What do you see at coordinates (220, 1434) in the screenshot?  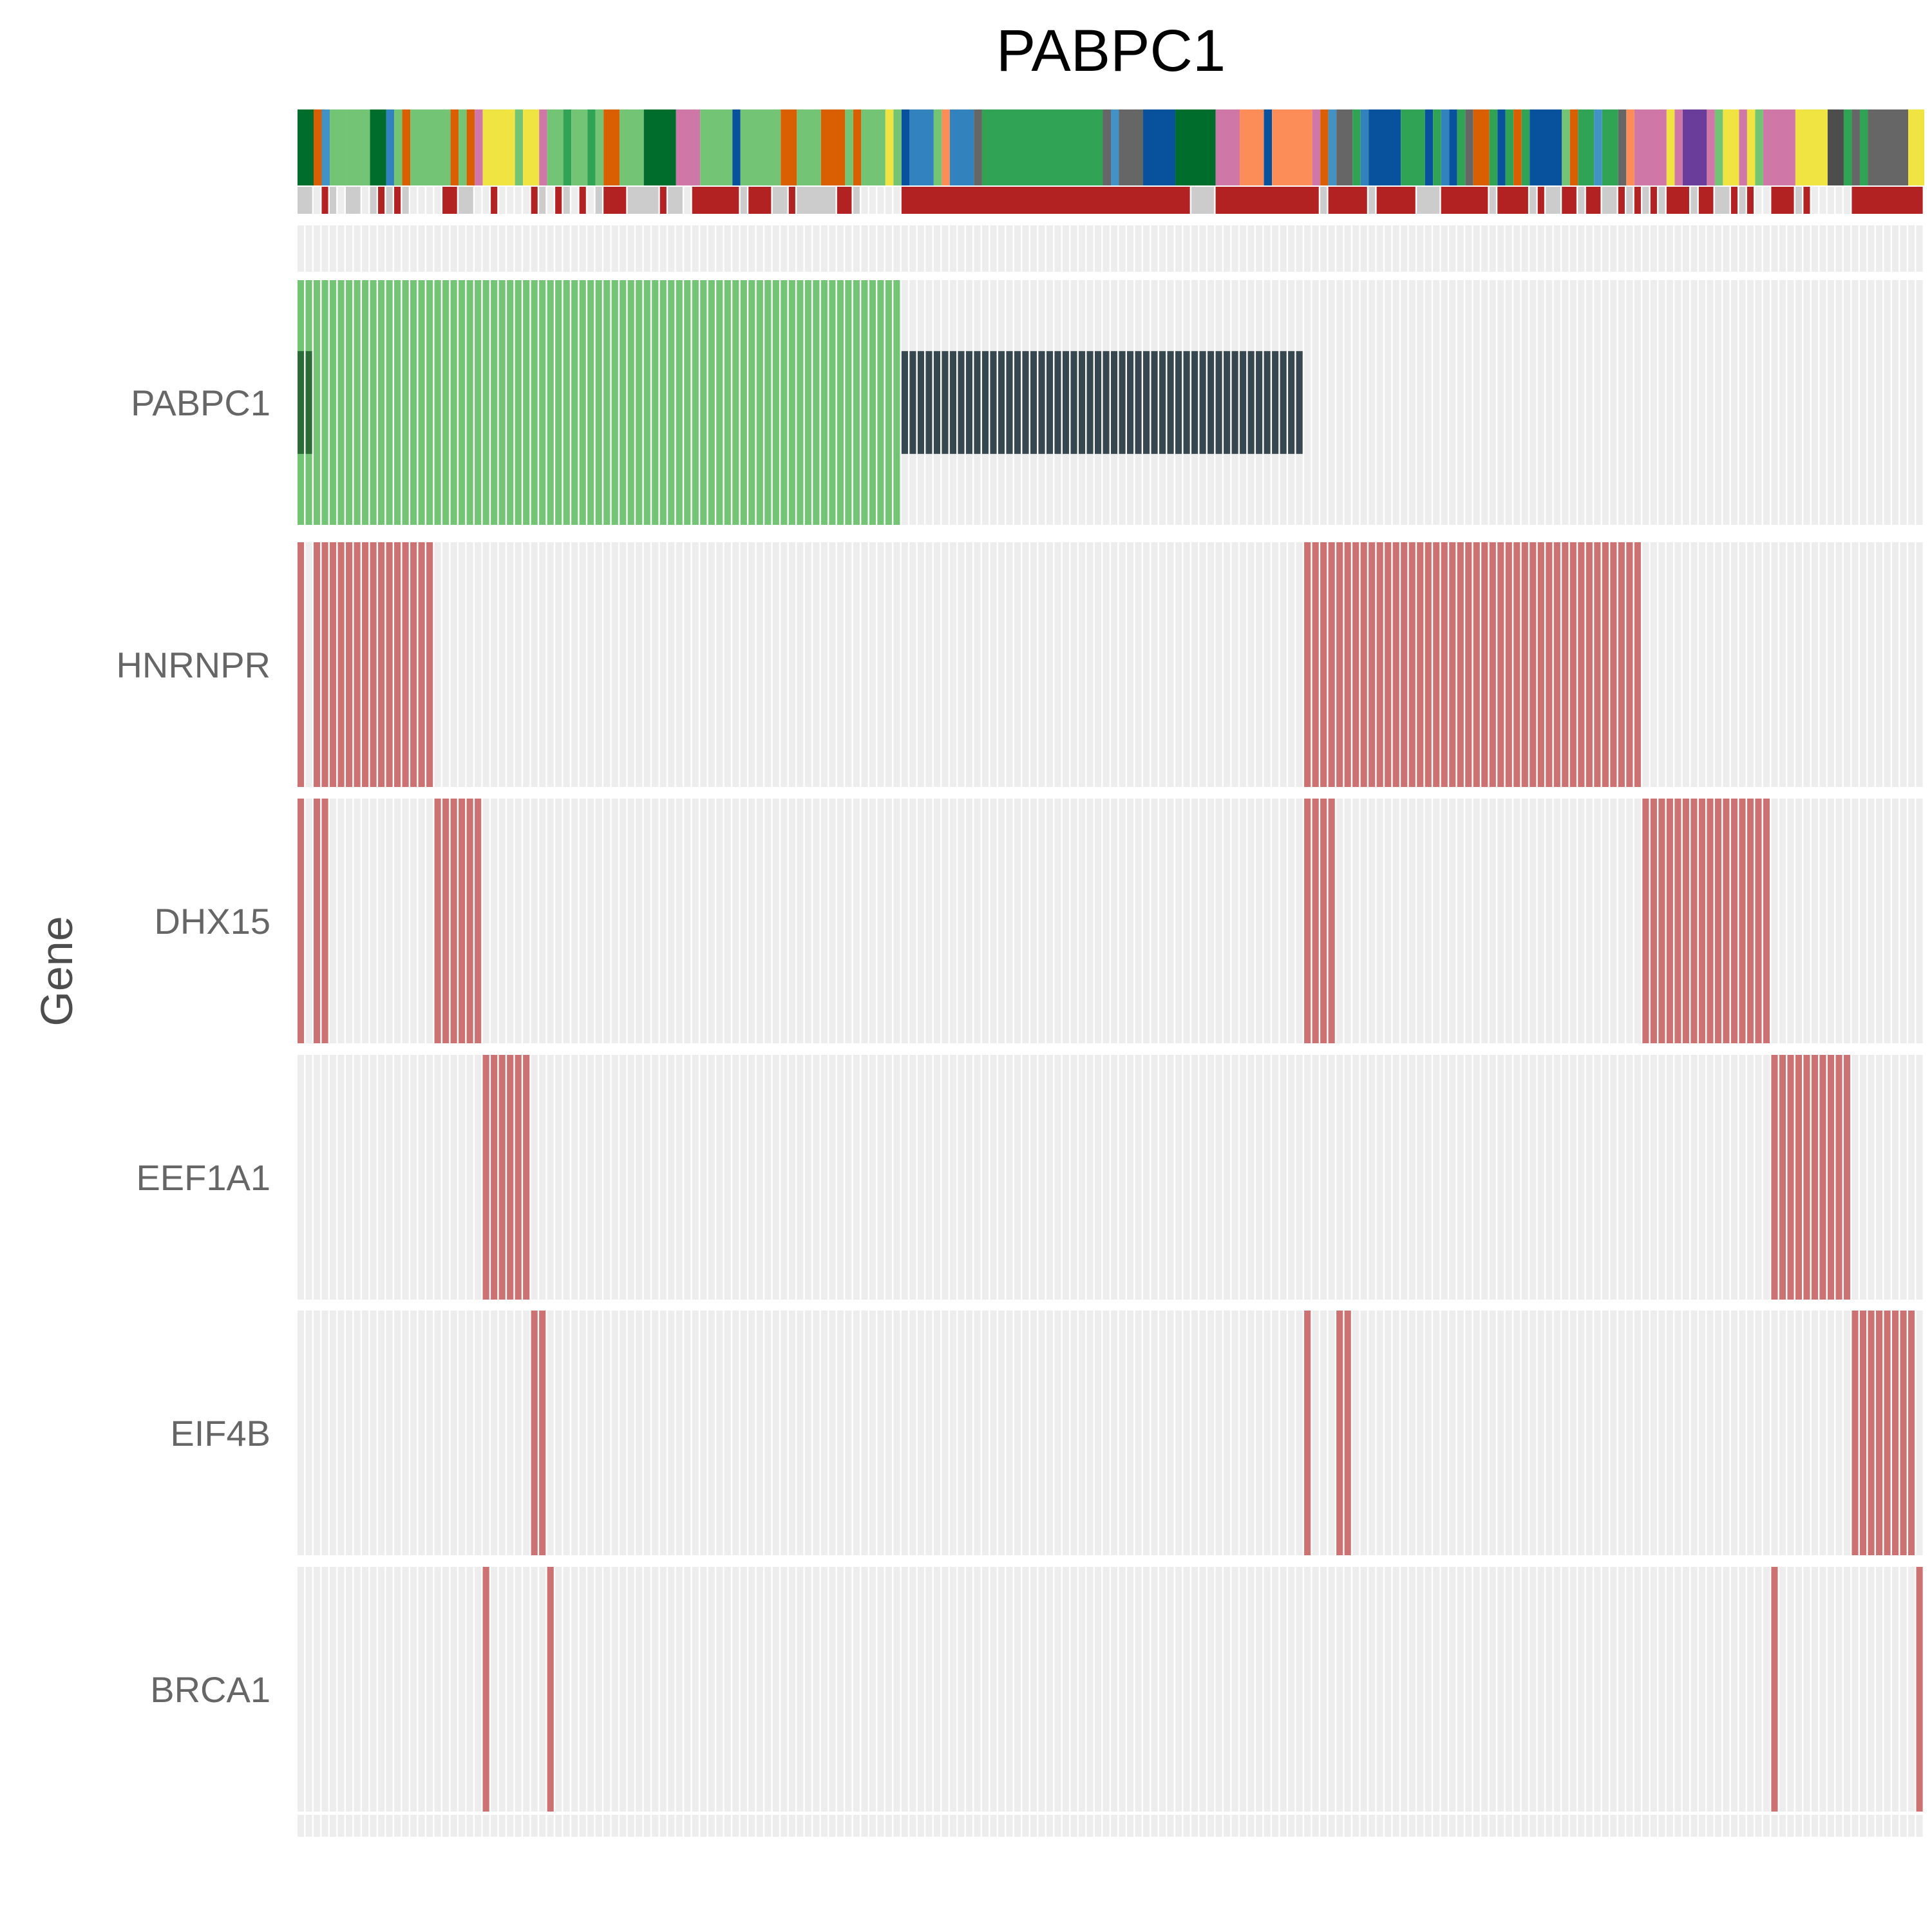 I see `gene-label-eif4b: EIF4B` at bounding box center [220, 1434].